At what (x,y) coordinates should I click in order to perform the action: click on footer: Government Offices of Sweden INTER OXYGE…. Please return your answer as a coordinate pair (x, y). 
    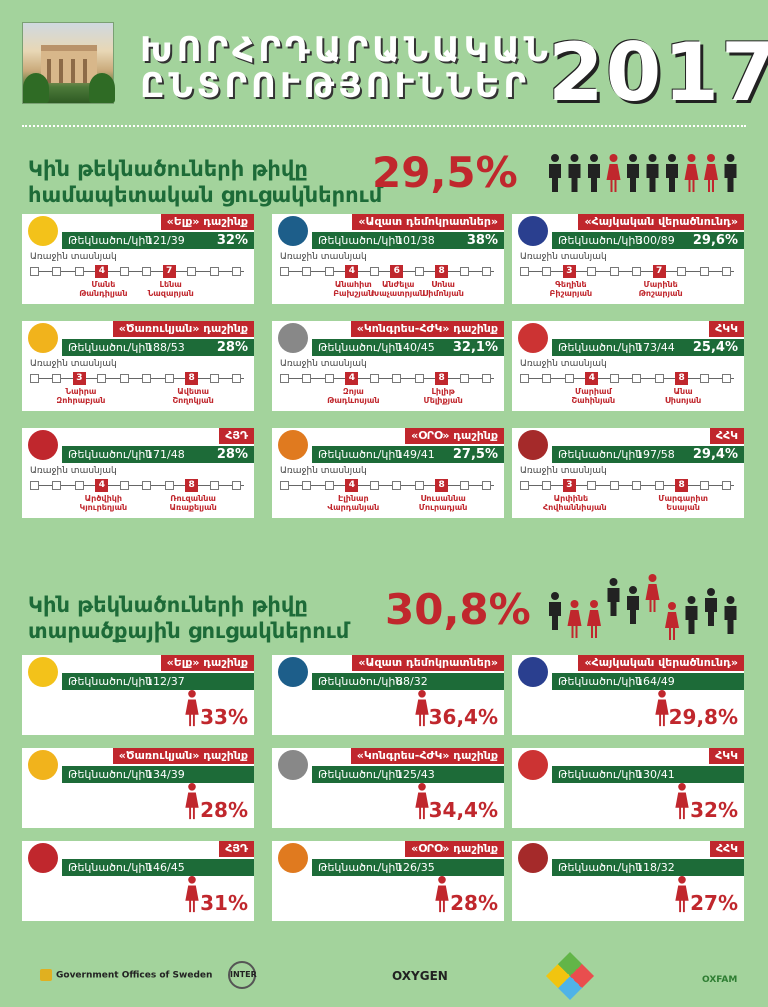
    Looking at the image, I should click on (384, 979).